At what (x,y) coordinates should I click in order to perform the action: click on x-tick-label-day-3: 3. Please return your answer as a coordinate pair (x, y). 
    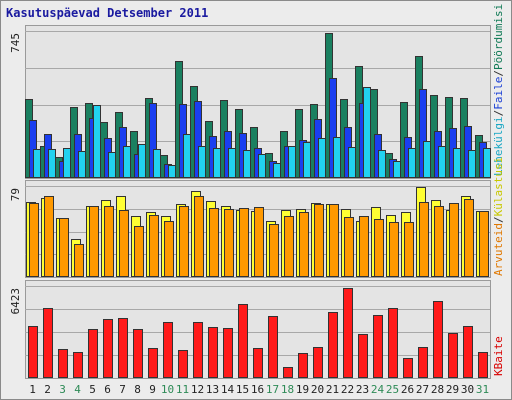
    Looking at the image, I should click on (62, 389).